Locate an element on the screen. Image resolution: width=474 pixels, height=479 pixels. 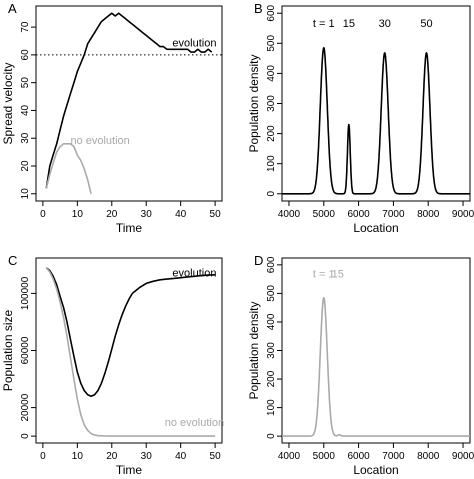
y-tick-label: 20 is located at coordinates (25, 166).